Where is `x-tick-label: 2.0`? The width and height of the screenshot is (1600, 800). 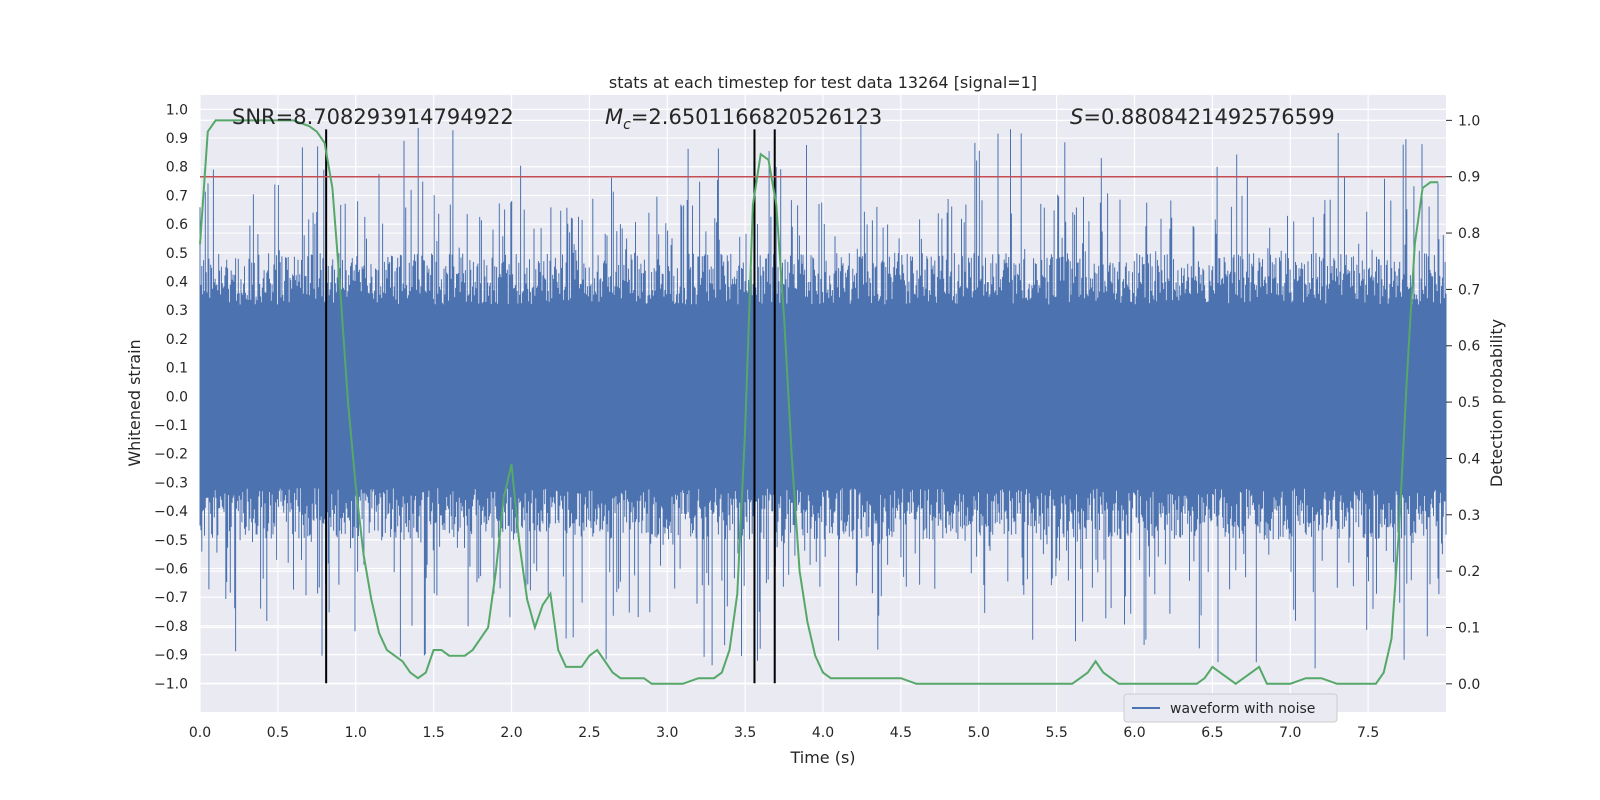 x-tick-label: 2.0 is located at coordinates (511, 733).